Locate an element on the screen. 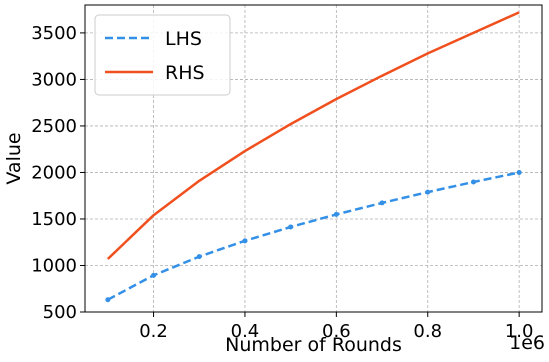 The image size is (549, 362). x-axis-offset-label: 1e6 is located at coordinates (527, 343).